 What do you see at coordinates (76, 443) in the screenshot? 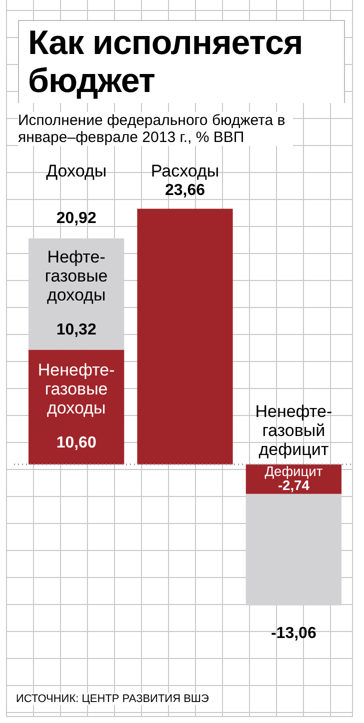
I see `data-label: 10,60` at bounding box center [76, 443].